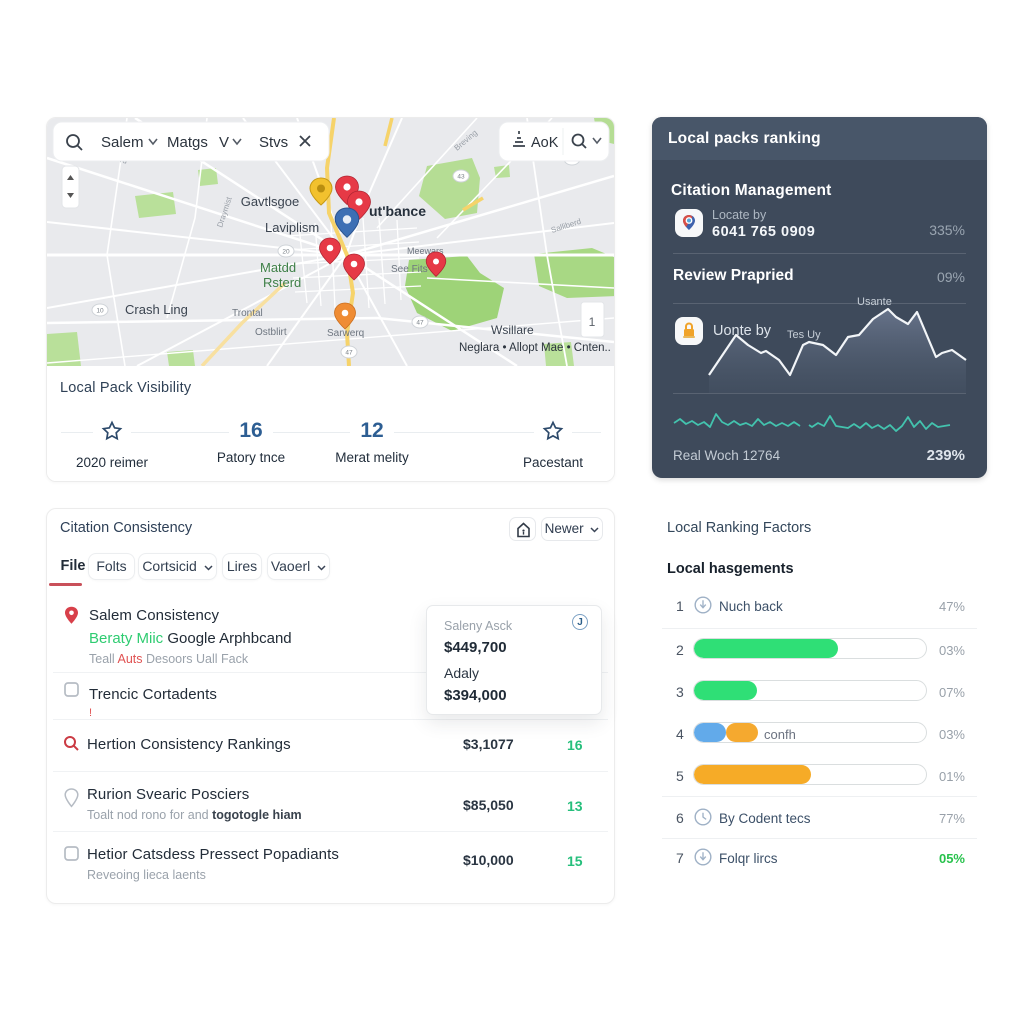 The width and height of the screenshot is (1024, 1024). Describe the element at coordinates (535, 348) in the screenshot. I see `svg-text: Neglara • Allopt Mae • Cnten..` at that location.